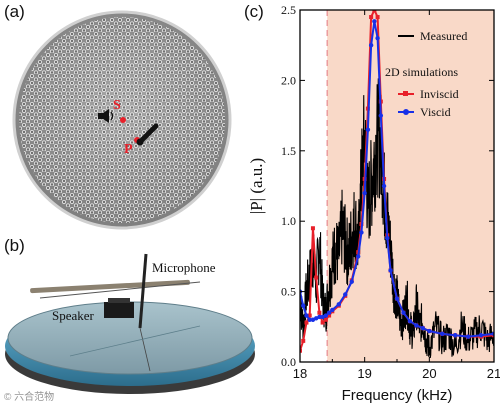  What do you see at coordinates (256, 186) in the screenshot?
I see `y-axis-label: |P| (a.u.)` at bounding box center [256, 186].